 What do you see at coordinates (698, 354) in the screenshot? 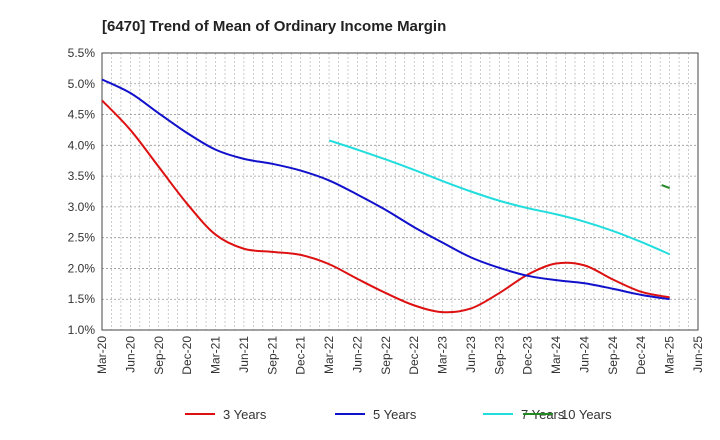
I see `x-tick-label: Jun-25` at bounding box center [698, 354].